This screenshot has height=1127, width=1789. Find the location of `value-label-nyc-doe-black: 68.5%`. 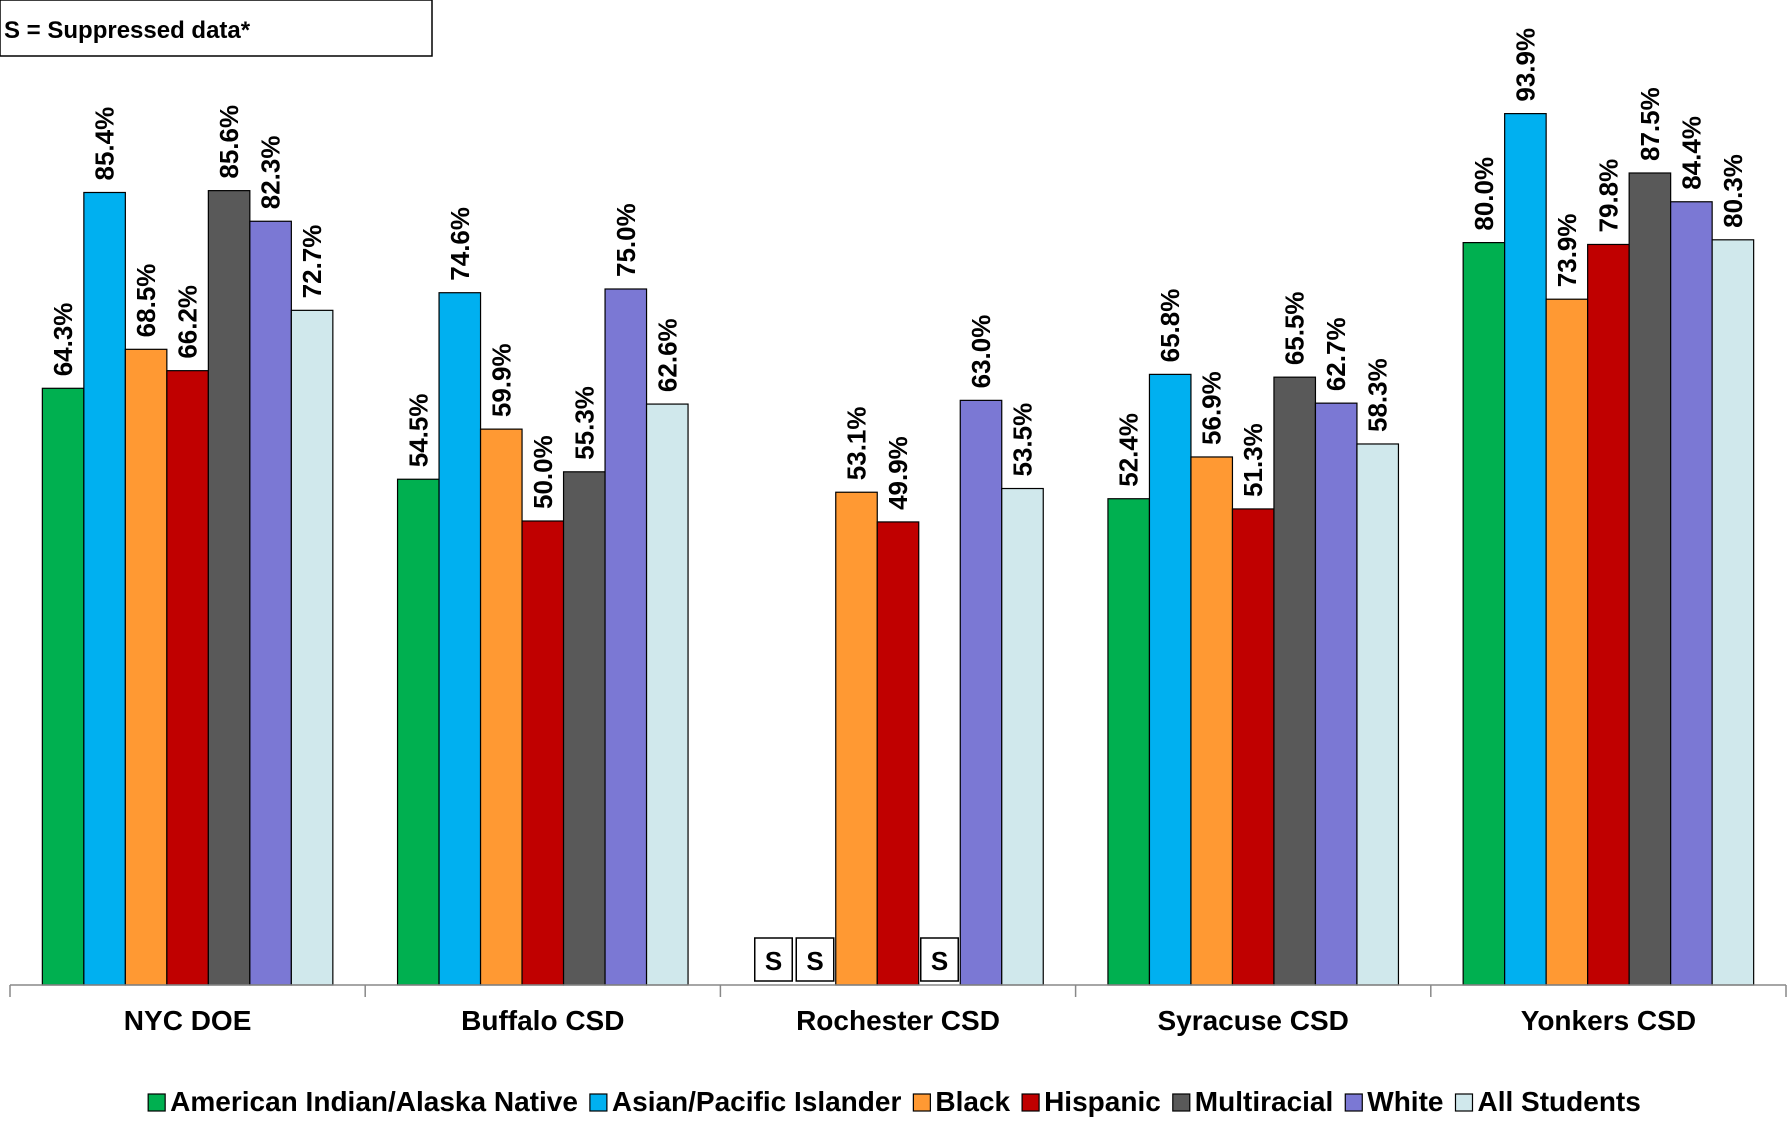

value-label-nyc-doe-black: 68.5% is located at coordinates (146, 301).